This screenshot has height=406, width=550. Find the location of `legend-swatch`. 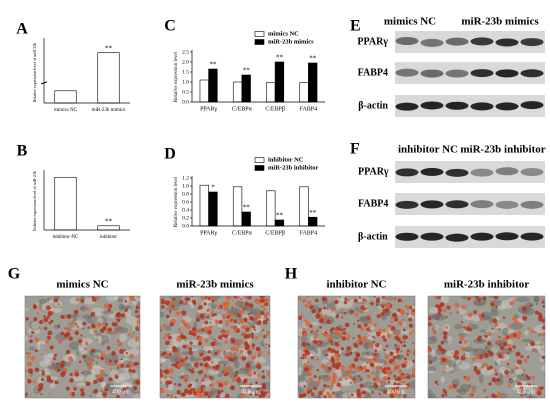

legend-swatch is located at coordinates (259, 160).